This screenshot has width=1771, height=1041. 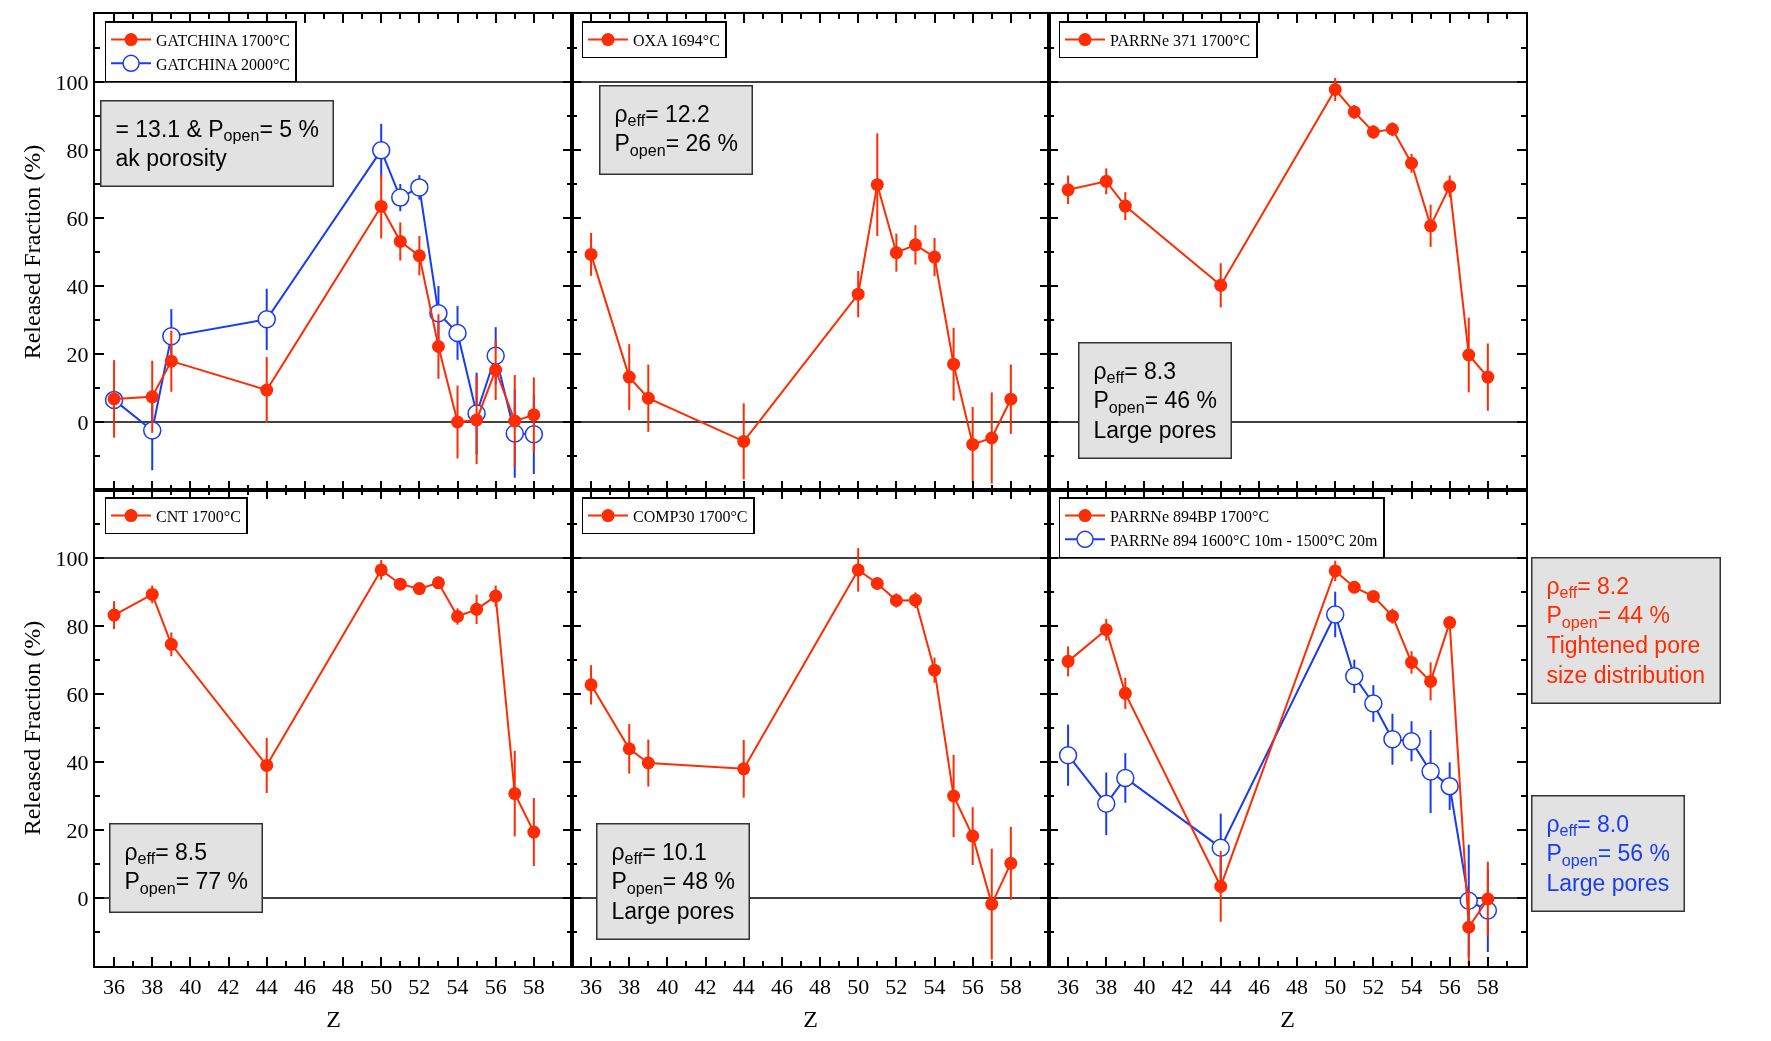 What do you see at coordinates (1190, 516) in the screenshot?
I see `legend-label: PARRNe 894BP 1700°C` at bounding box center [1190, 516].